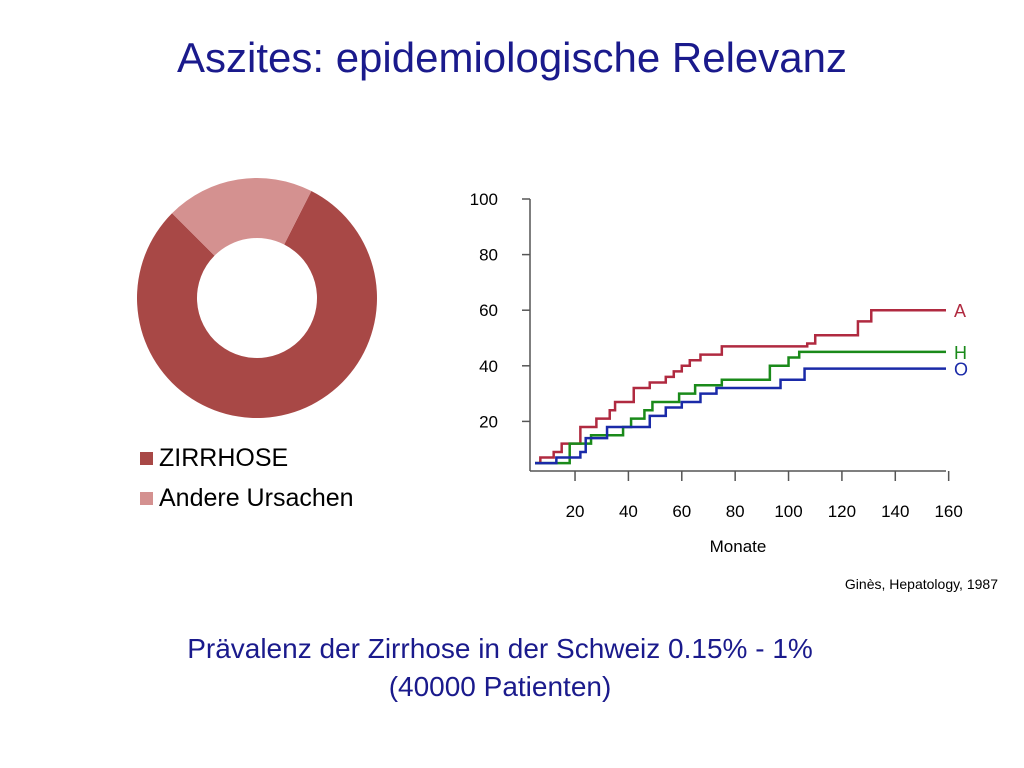 Image resolution: width=1024 pixels, height=768 pixels. What do you see at coordinates (256, 304) in the screenshot?
I see `donut-slice-zirrhose` at bounding box center [256, 304].